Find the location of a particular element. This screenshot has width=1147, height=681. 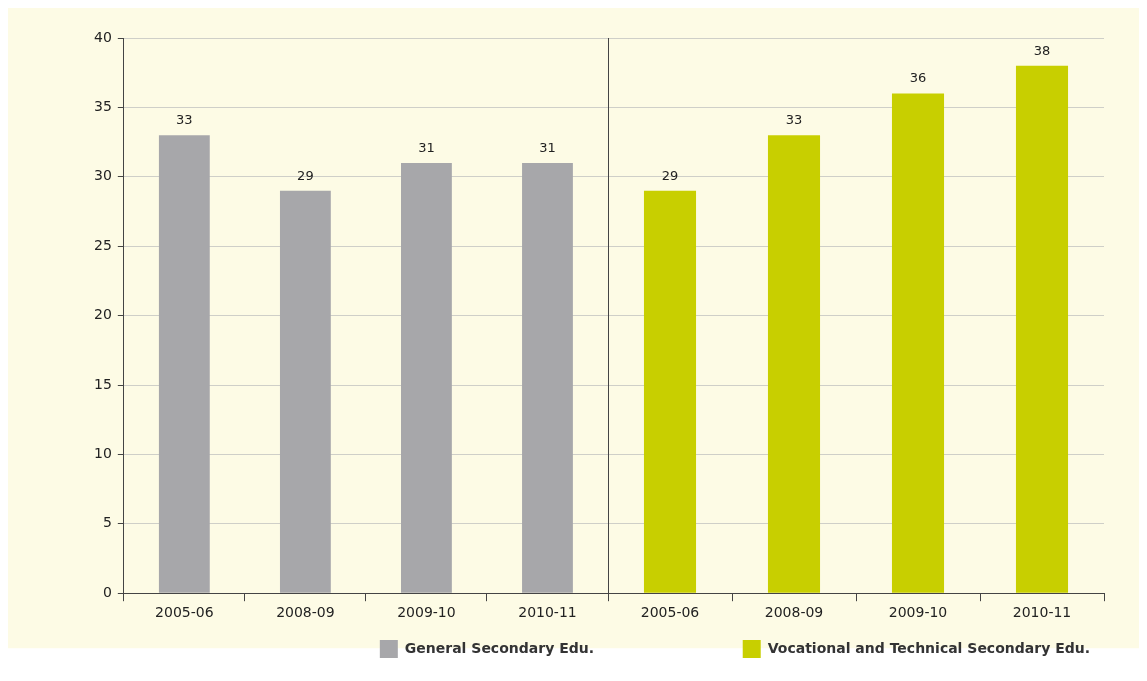

legend-label: Vocational and Technical Secondary Edu. is located at coordinates (928, 647).